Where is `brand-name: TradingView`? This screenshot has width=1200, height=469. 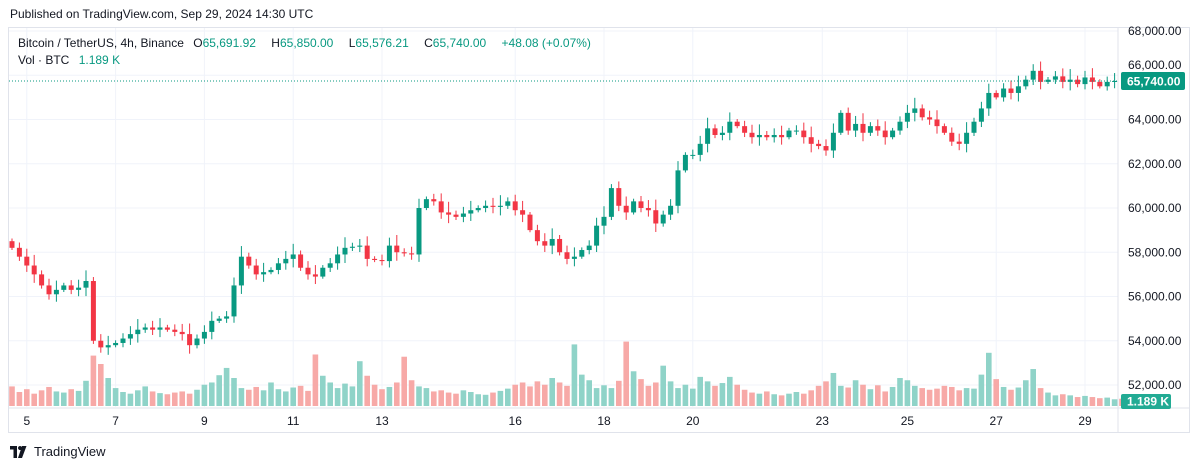 brand-name: TradingView is located at coordinates (70, 451).